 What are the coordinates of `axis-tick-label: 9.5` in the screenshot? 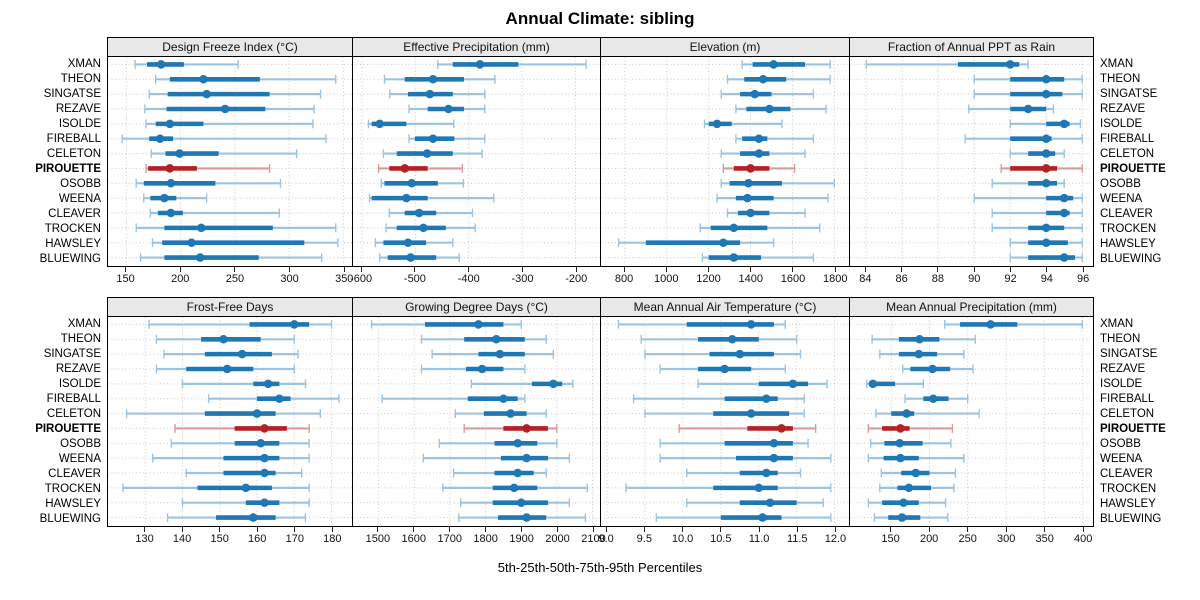 It's located at (644, 539).